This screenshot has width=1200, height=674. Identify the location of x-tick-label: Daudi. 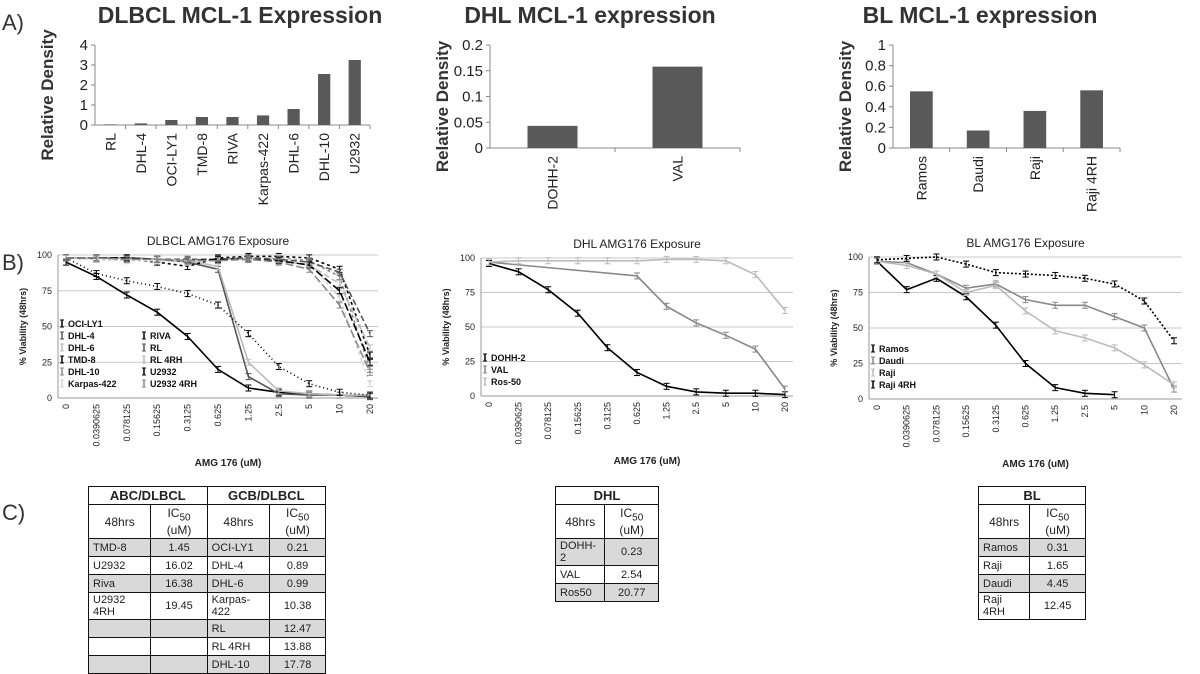
(978, 174).